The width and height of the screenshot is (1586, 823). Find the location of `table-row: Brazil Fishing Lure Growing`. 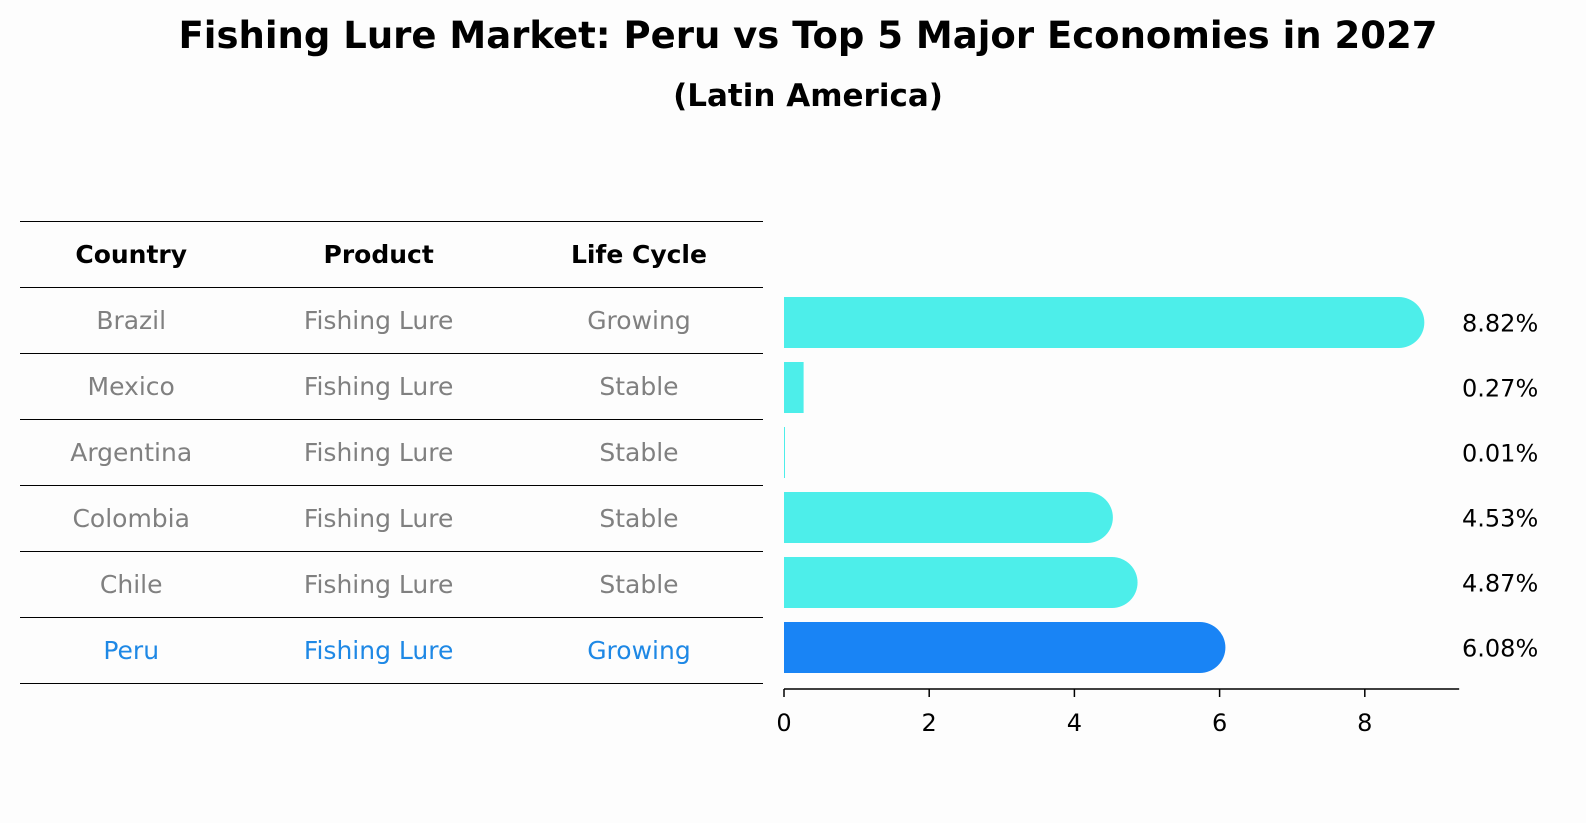

table-row: Brazil Fishing Lure Growing is located at coordinates (391, 320).